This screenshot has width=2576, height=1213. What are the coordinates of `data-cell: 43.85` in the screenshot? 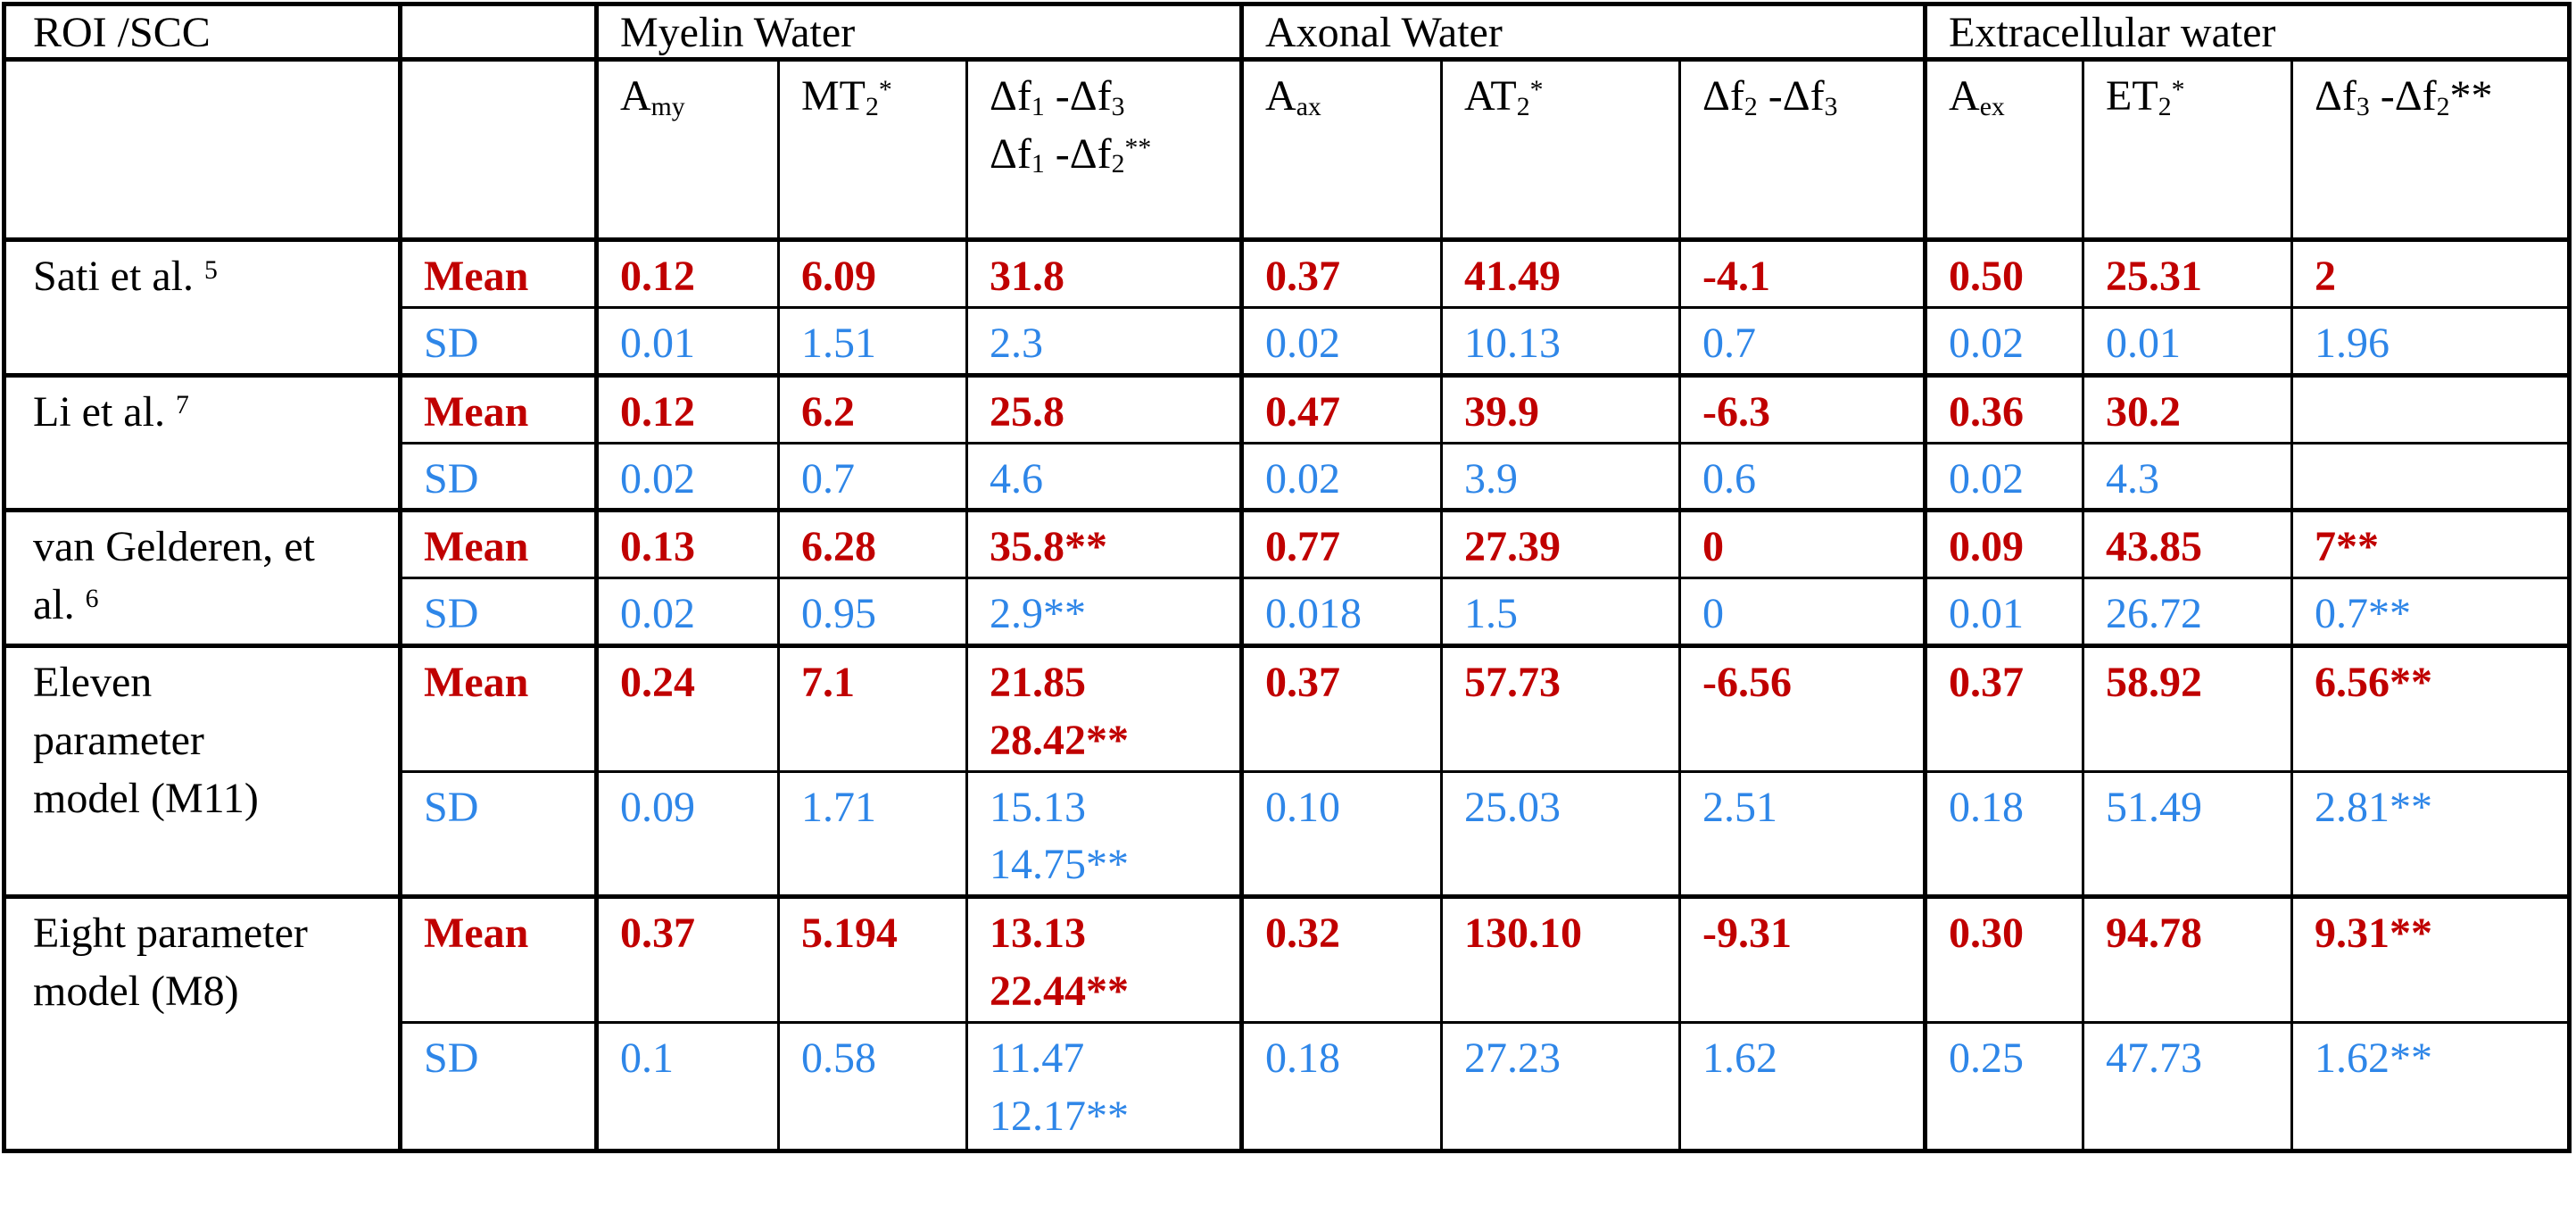 It's located at (2188, 544).